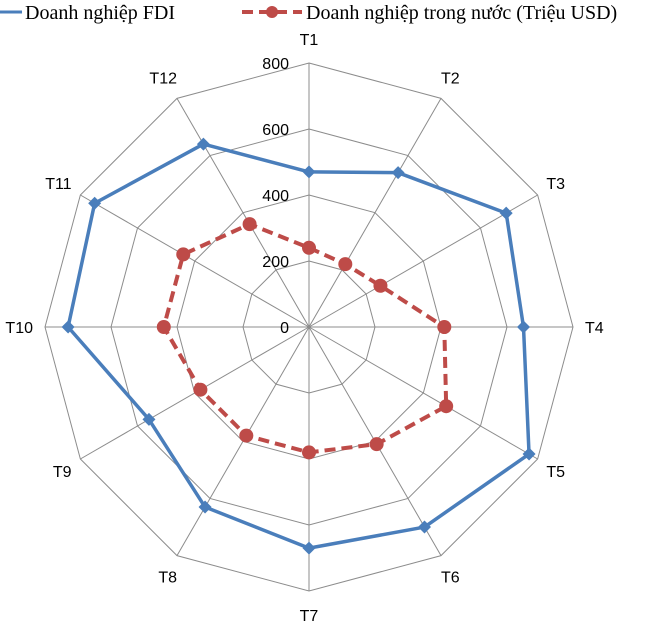 The width and height of the screenshot is (664, 621). I want to click on month-label-T9: T9, so click(62, 472).